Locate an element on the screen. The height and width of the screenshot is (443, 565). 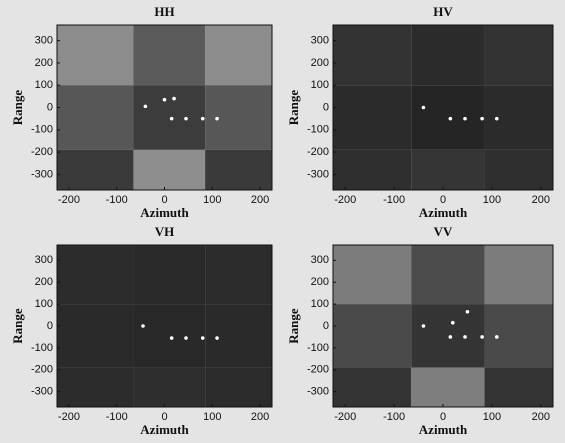
panel-title: HV is located at coordinates (443, 11).